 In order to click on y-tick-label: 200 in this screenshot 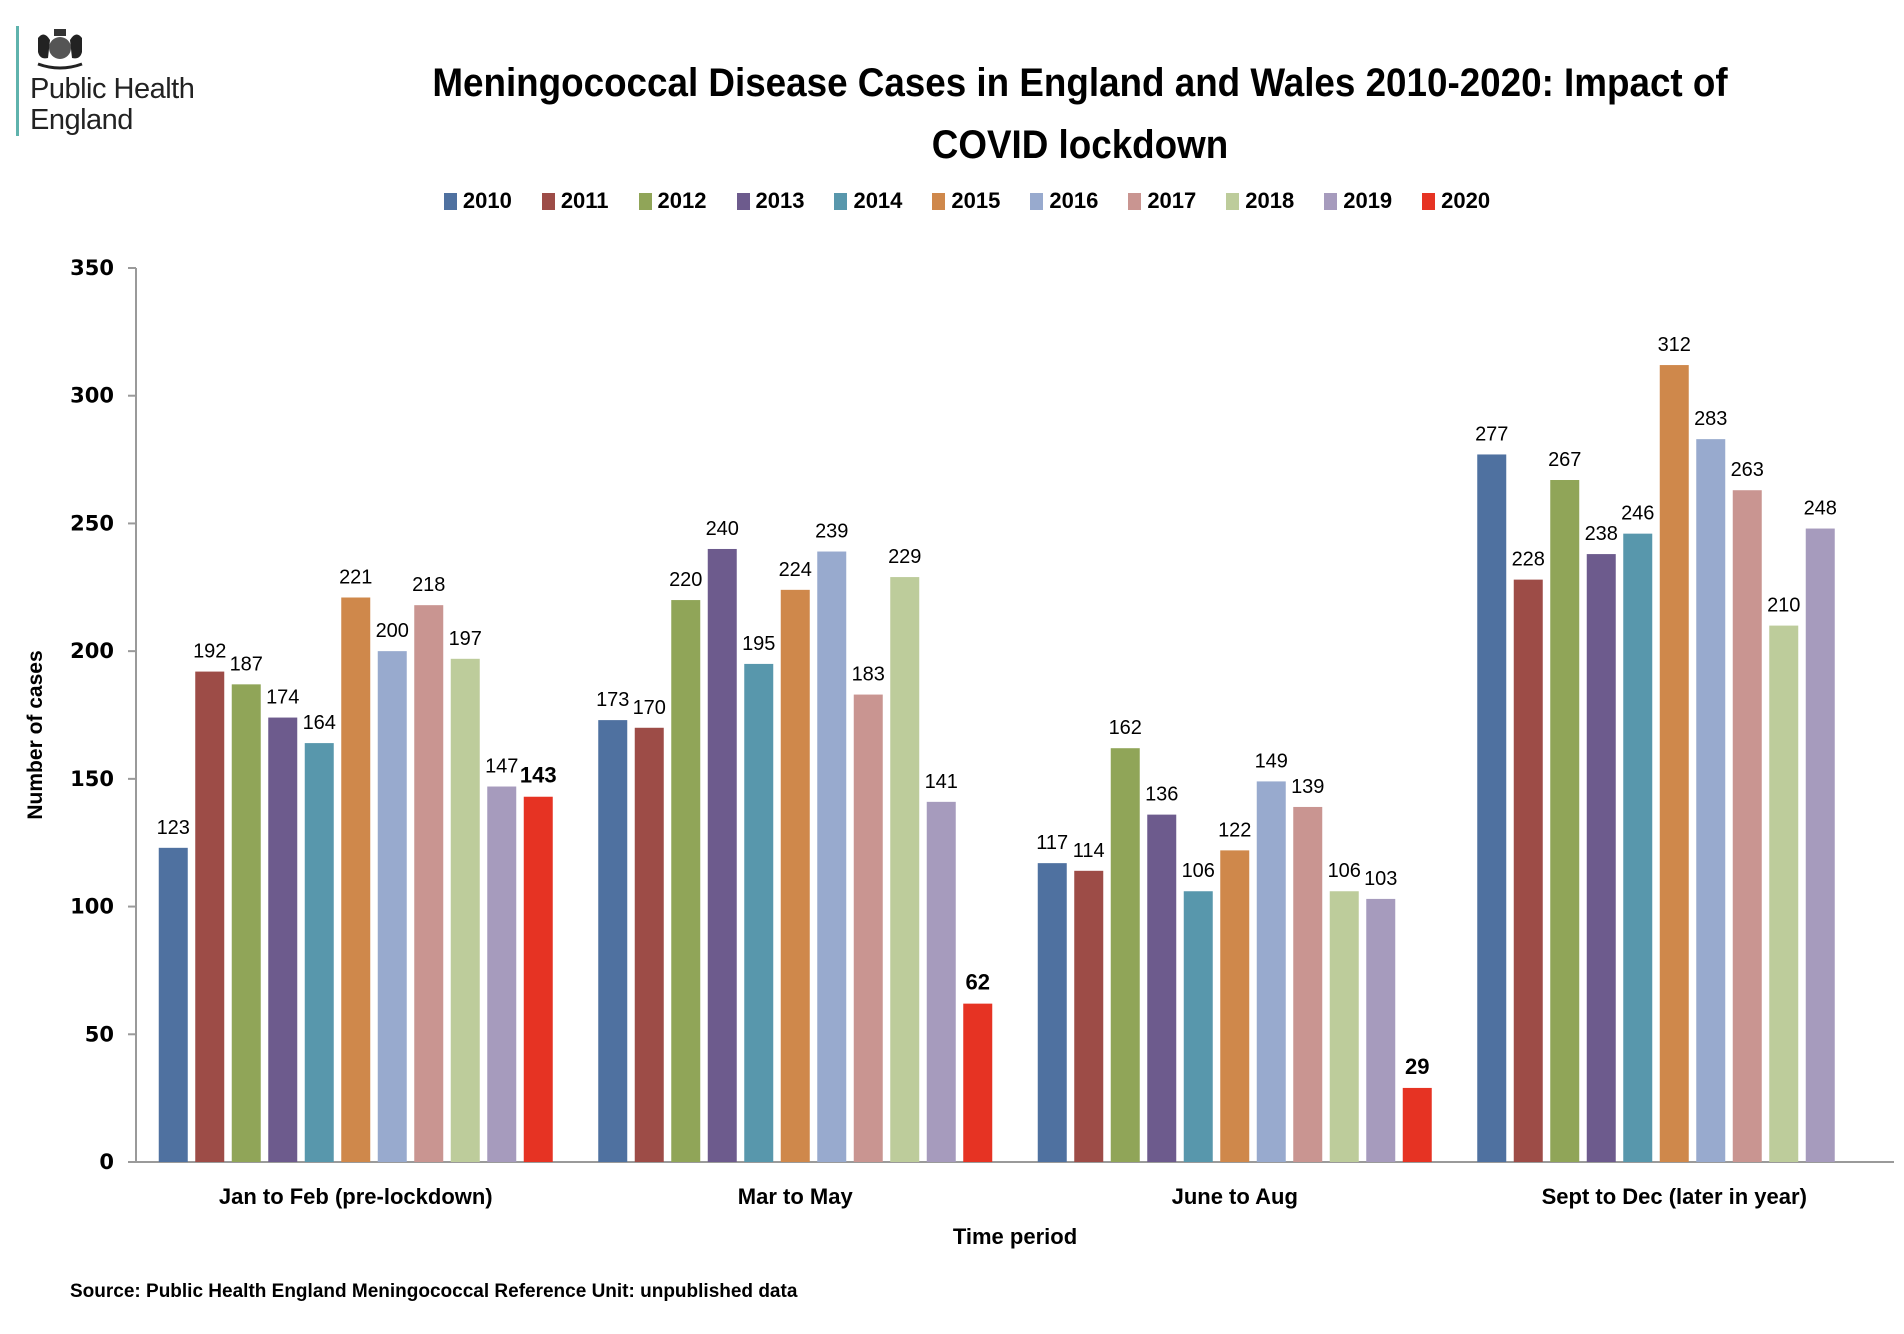, I will do `click(92, 651)`.